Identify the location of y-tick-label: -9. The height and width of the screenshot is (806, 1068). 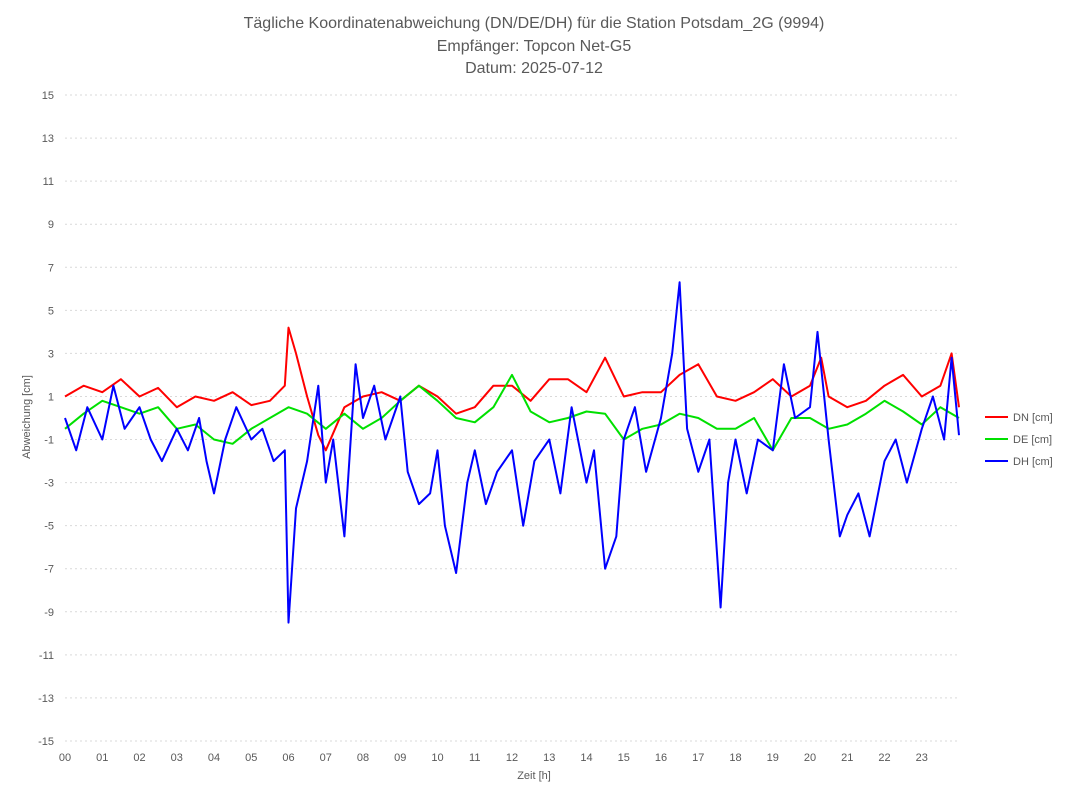
(49, 613).